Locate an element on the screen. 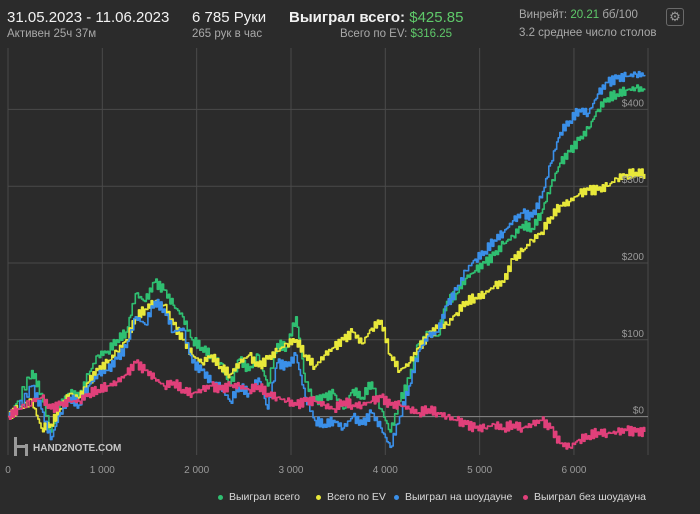  winrate: Винрейт: 20.21 бб/100 is located at coordinates (578, 15).